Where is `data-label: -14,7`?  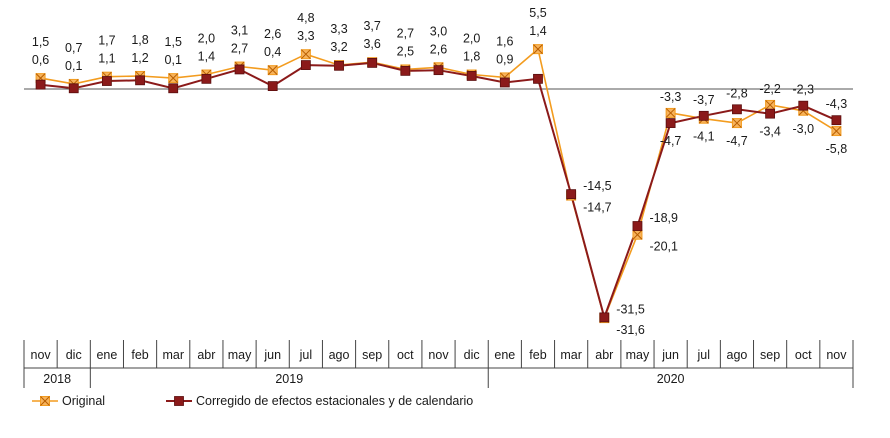
data-label: -14,7 is located at coordinates (597, 208).